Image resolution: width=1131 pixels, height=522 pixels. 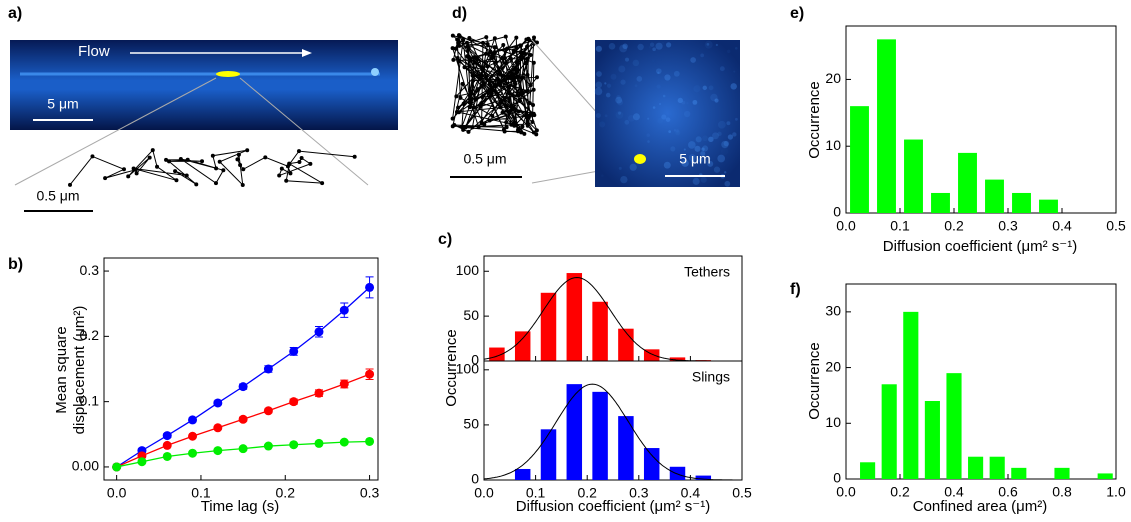 What do you see at coordinates (797, 13) in the screenshot?
I see `panel-label: e)` at bounding box center [797, 13].